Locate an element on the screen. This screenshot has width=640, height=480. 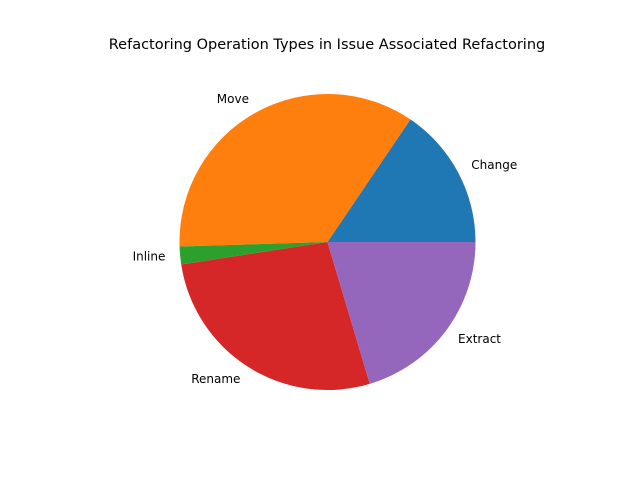
pie-slice-move is located at coordinates (295, 170).